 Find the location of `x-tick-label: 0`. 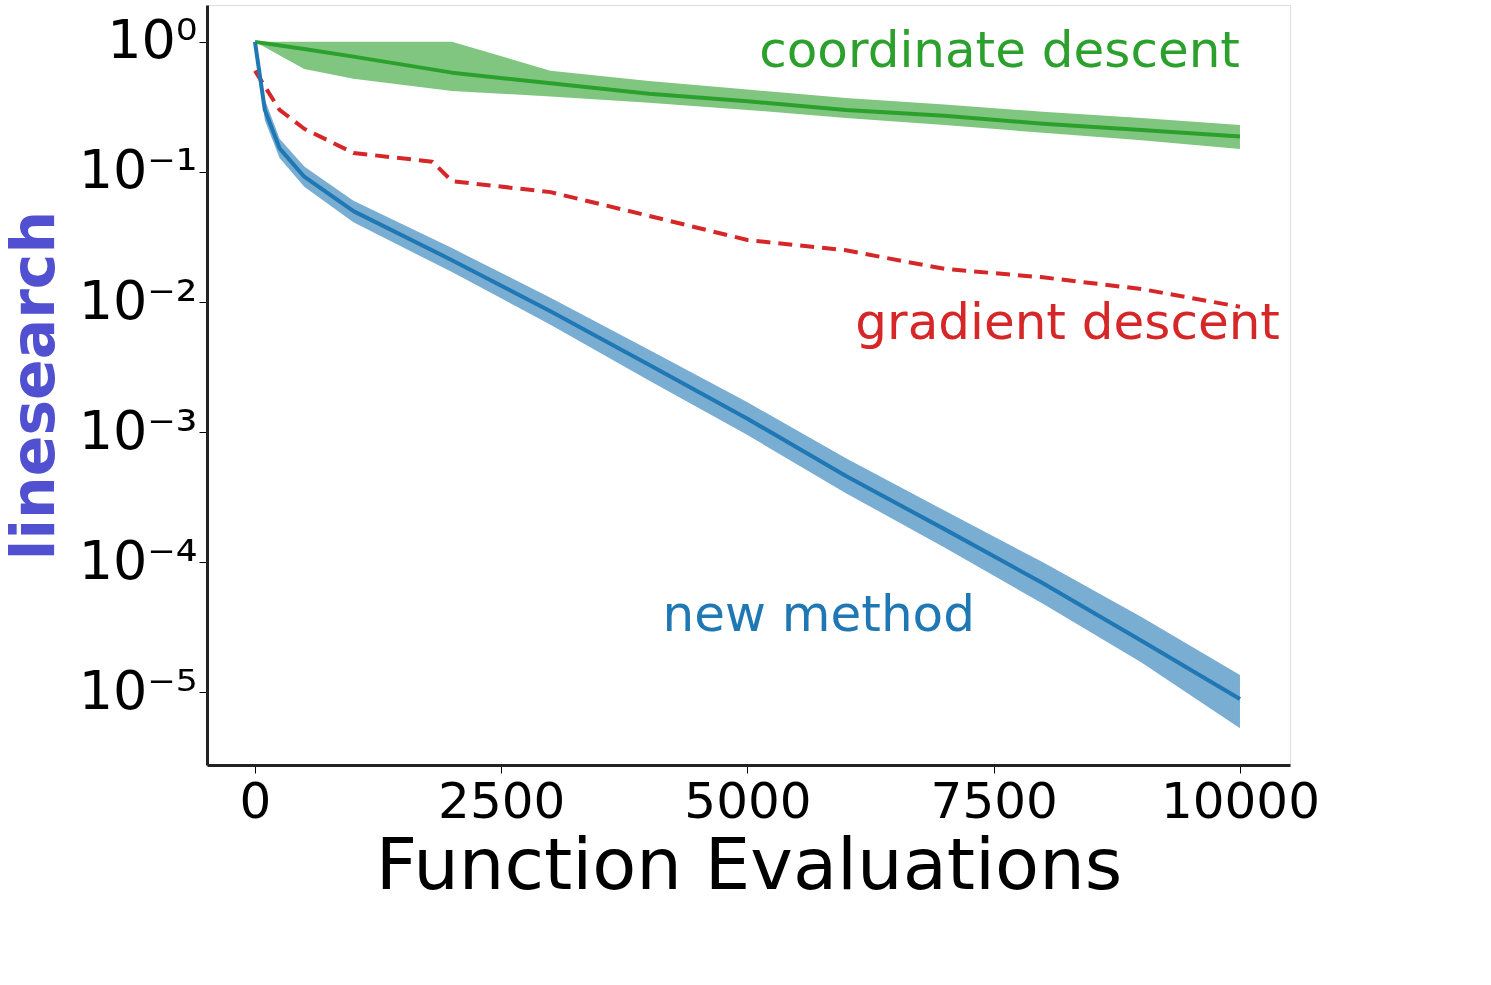

x-tick-label: 0 is located at coordinates (255, 800).